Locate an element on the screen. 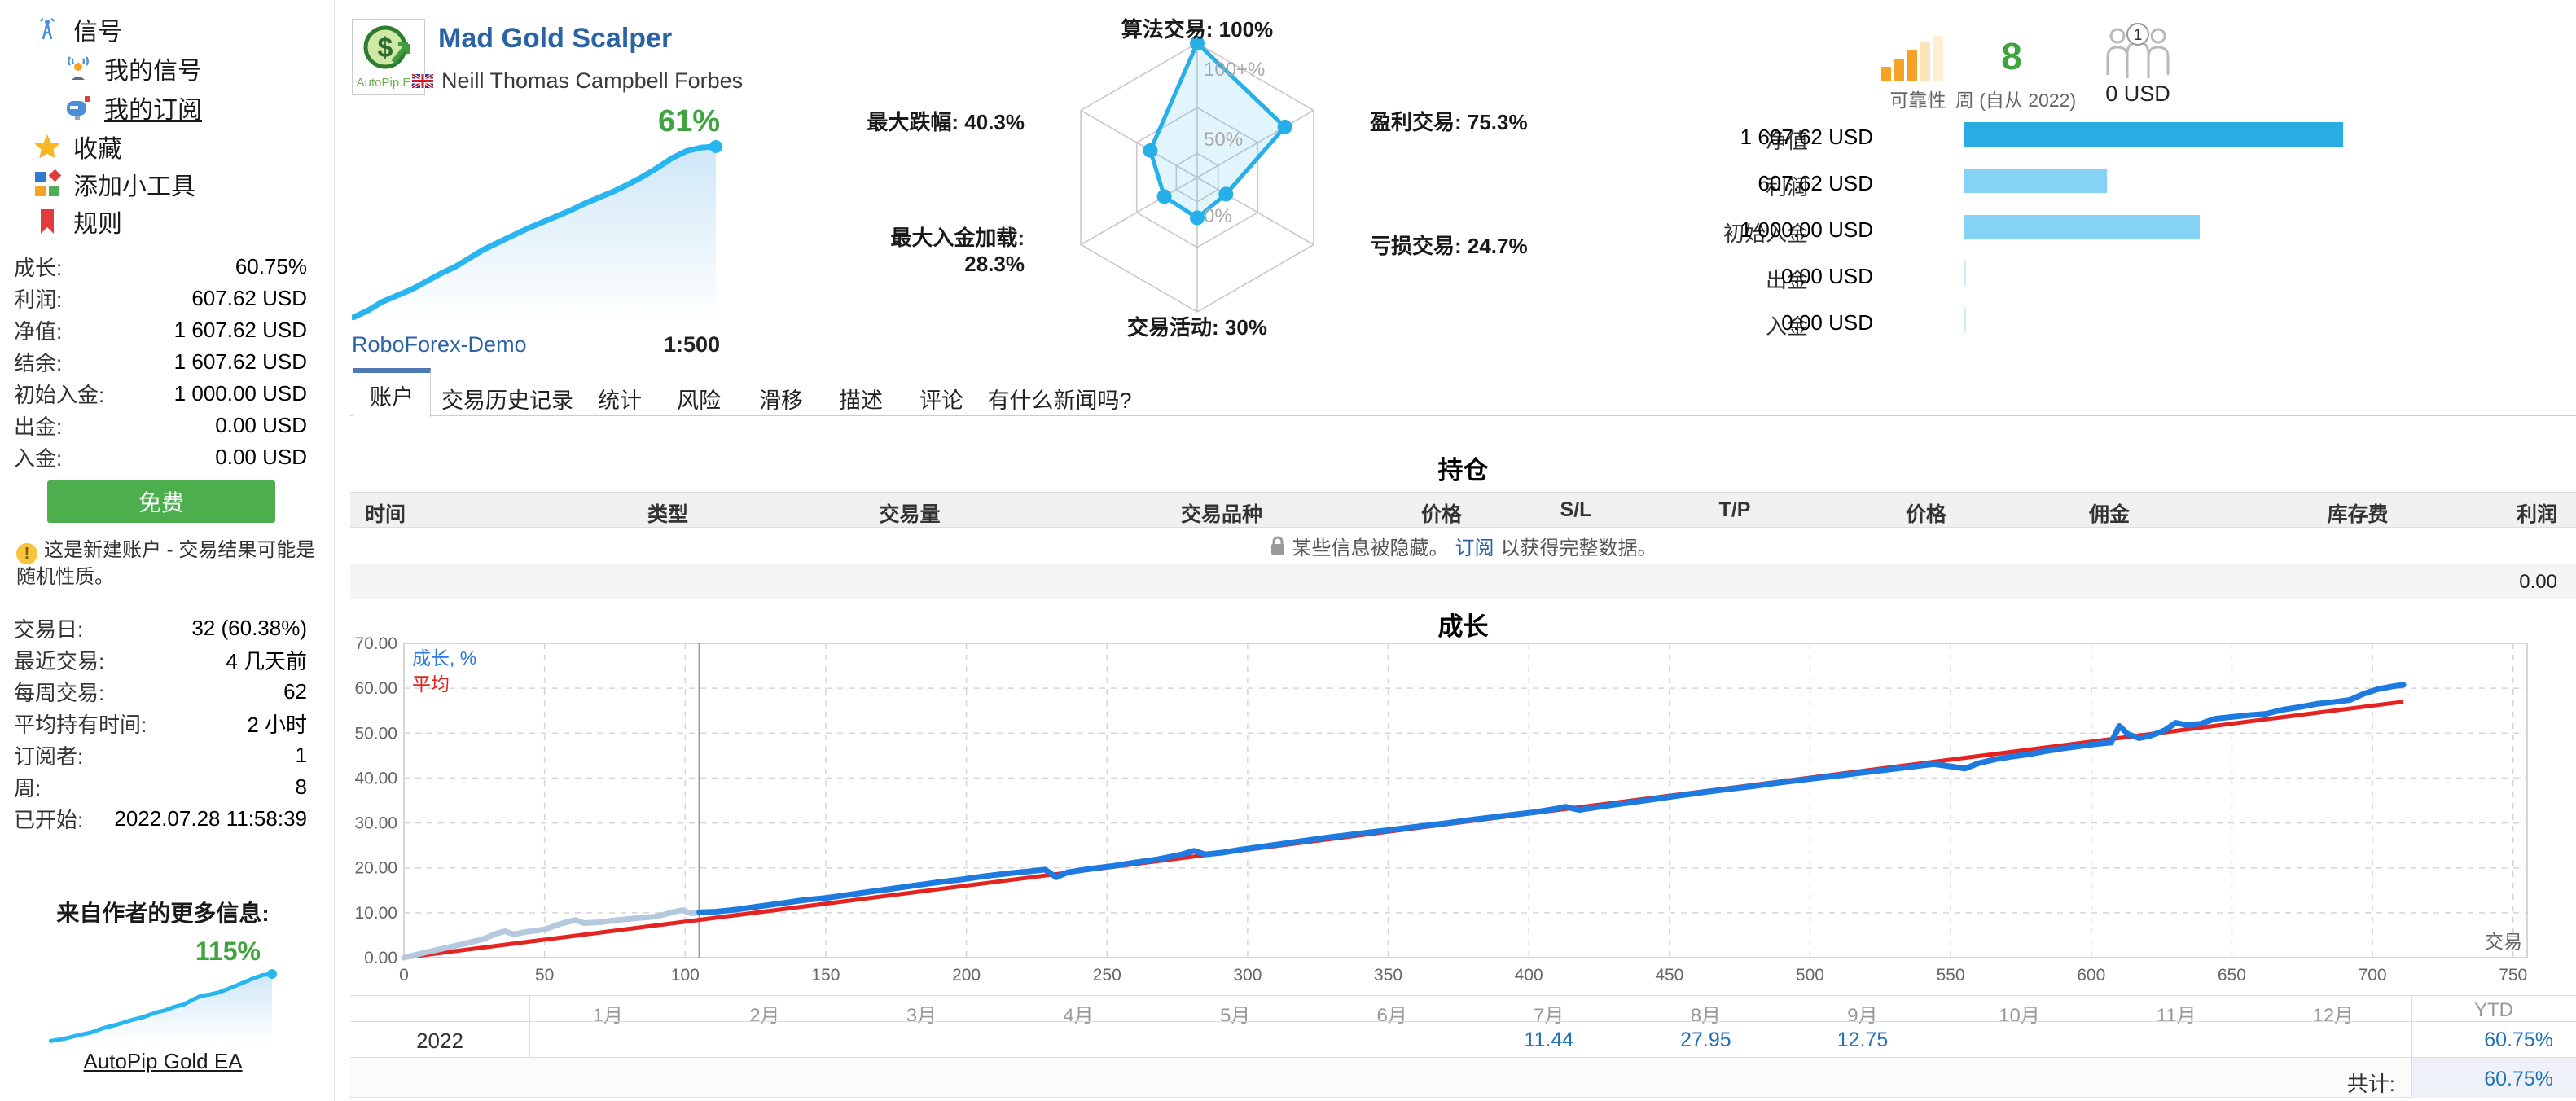 The height and width of the screenshot is (1101, 2576). trading-stat: 交易日: 32 (60.38%) is located at coordinates (160, 628).